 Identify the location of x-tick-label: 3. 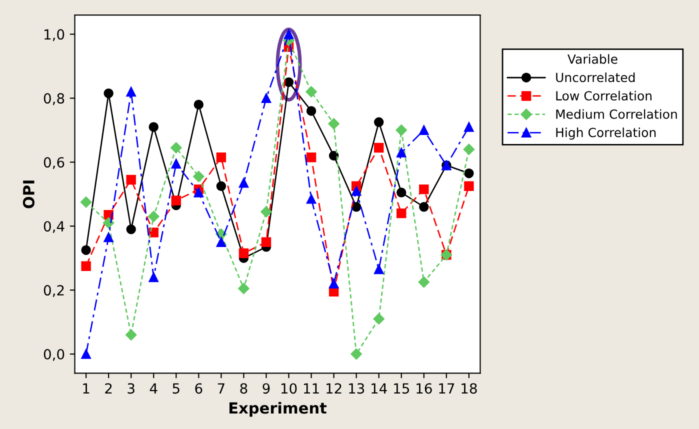
(131, 388).